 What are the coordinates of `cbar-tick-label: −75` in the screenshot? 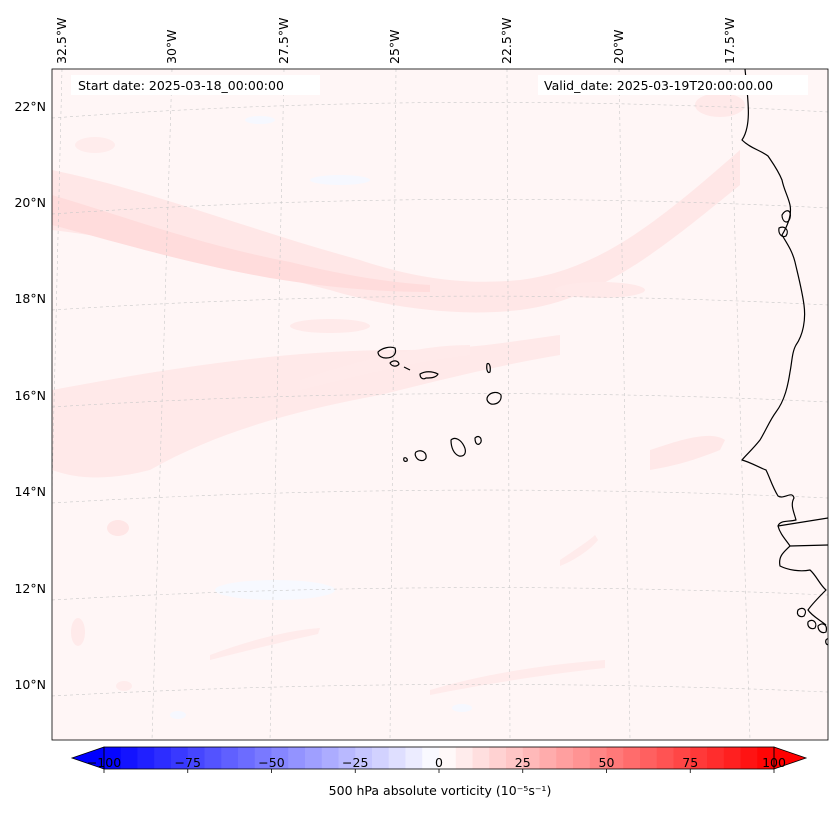 It's located at (188, 762).